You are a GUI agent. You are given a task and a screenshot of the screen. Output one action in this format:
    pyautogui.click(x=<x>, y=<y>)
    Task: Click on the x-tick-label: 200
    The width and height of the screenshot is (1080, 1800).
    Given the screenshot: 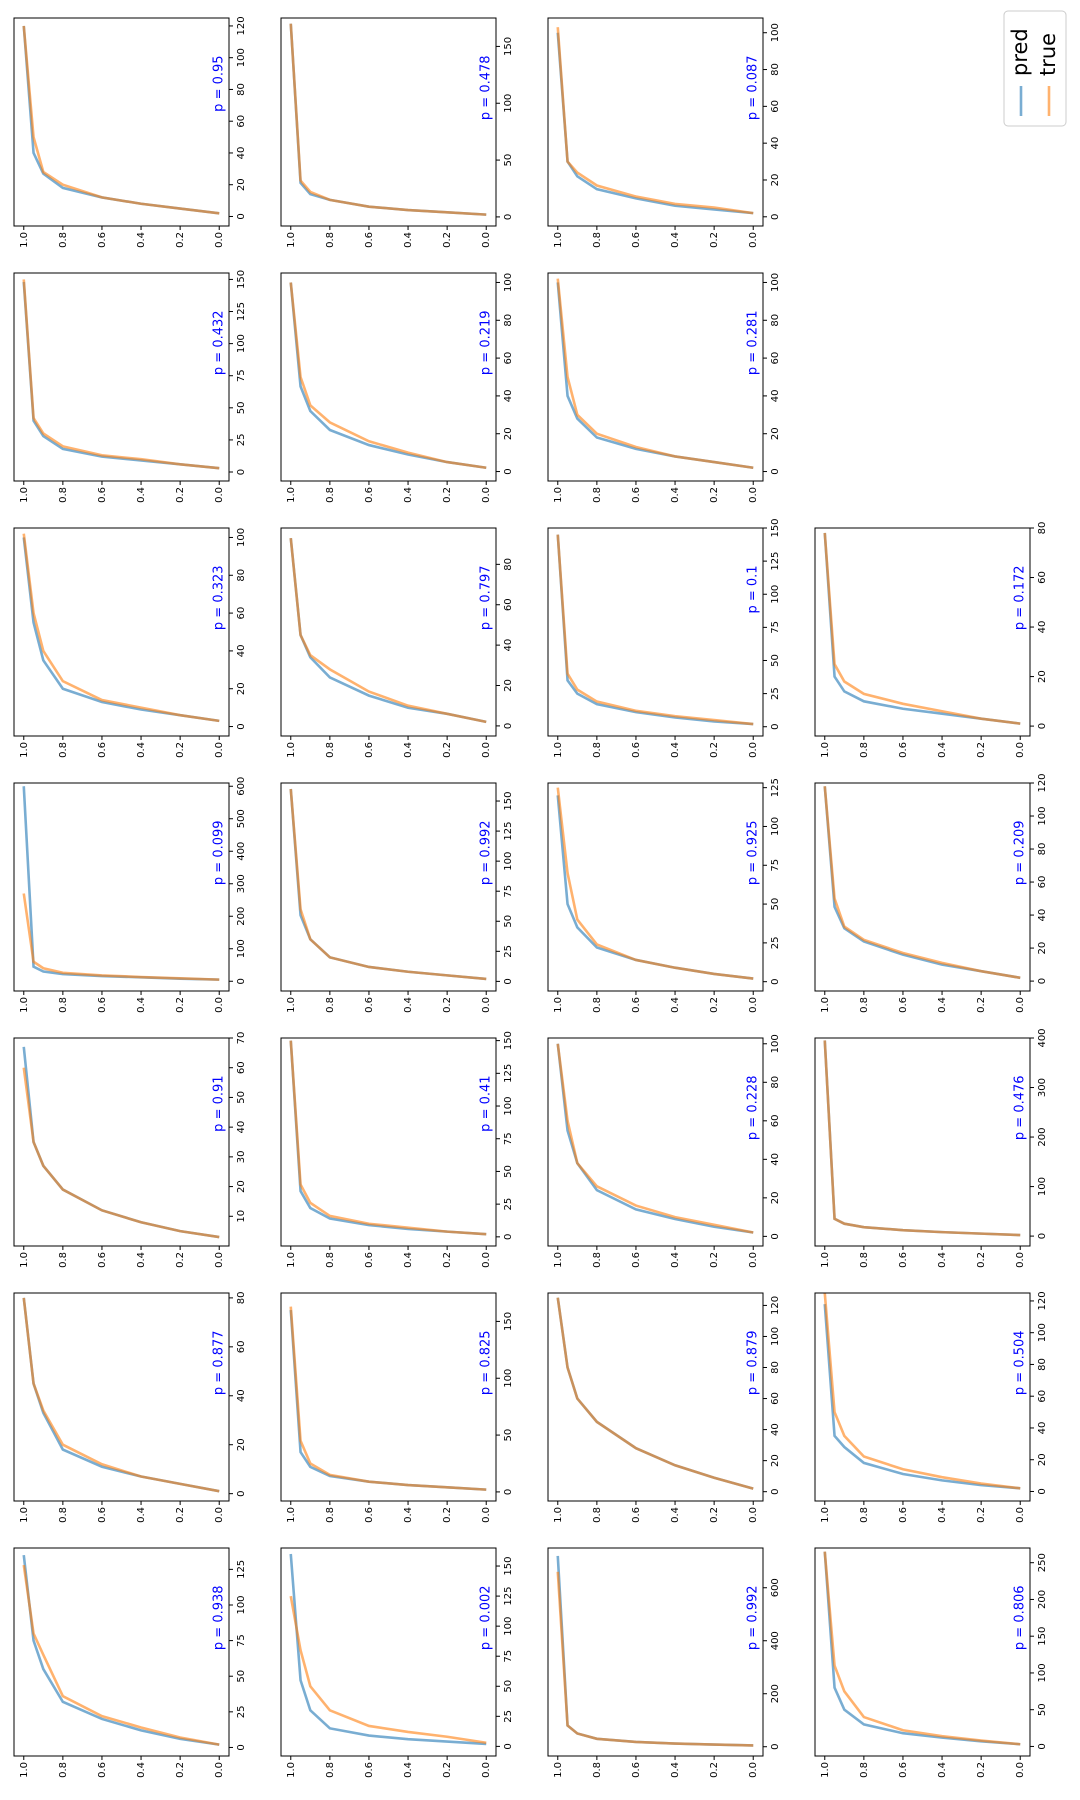 What is the action you would take?
    pyautogui.click(x=241, y=916)
    